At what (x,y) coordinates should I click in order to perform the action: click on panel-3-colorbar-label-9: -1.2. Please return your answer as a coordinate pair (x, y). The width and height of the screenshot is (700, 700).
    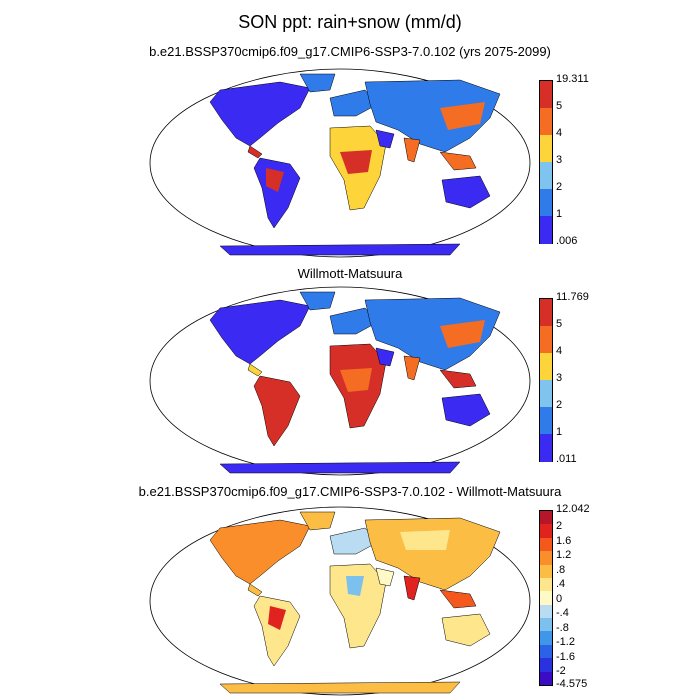
    Looking at the image, I should click on (565, 642).